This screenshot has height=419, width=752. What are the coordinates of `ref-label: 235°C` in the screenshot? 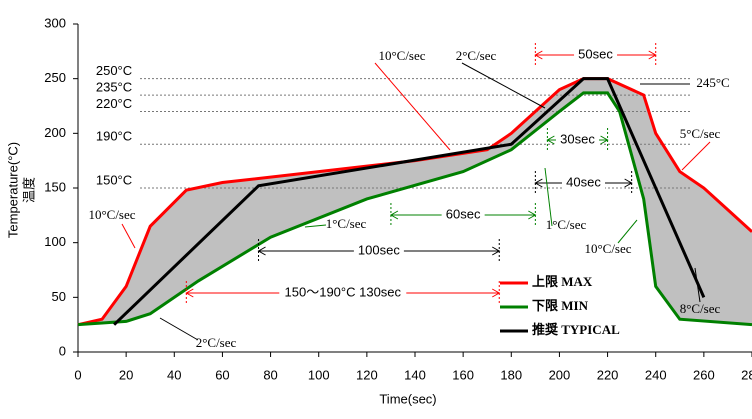 It's located at (114, 87).